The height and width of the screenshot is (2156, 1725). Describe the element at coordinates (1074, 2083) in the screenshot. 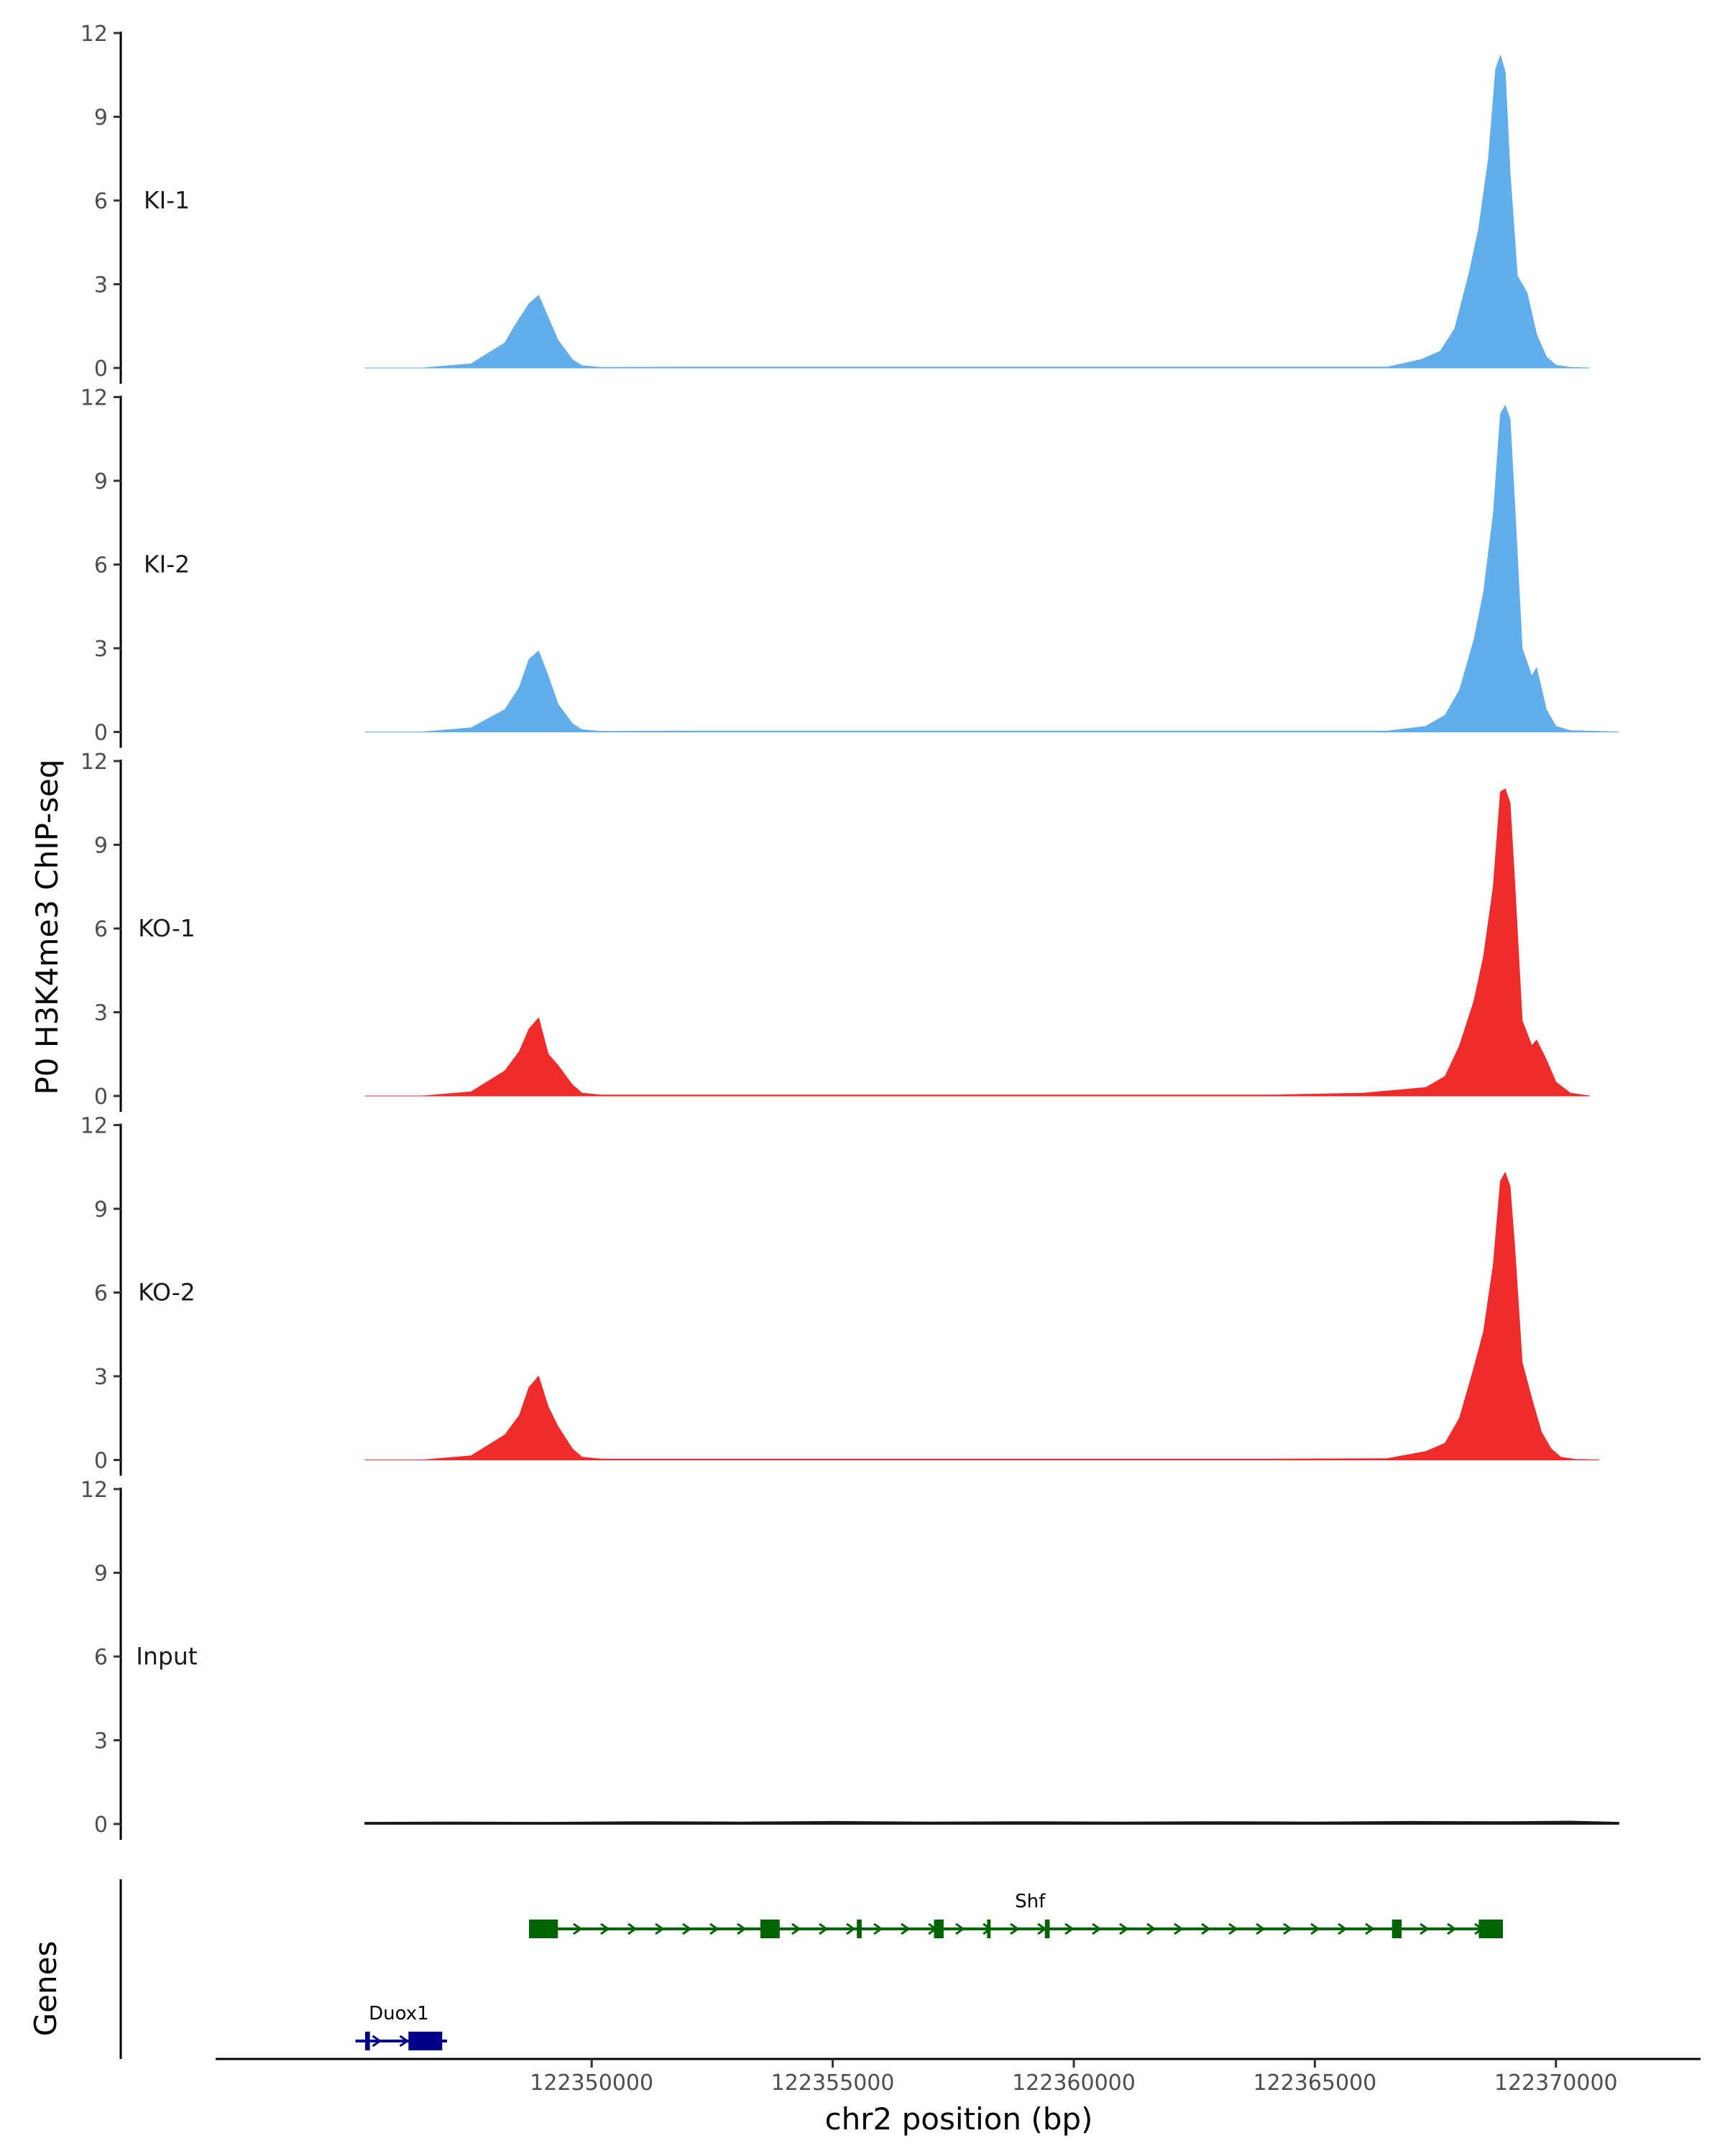

I see `x-tick-label: 122360000` at that location.